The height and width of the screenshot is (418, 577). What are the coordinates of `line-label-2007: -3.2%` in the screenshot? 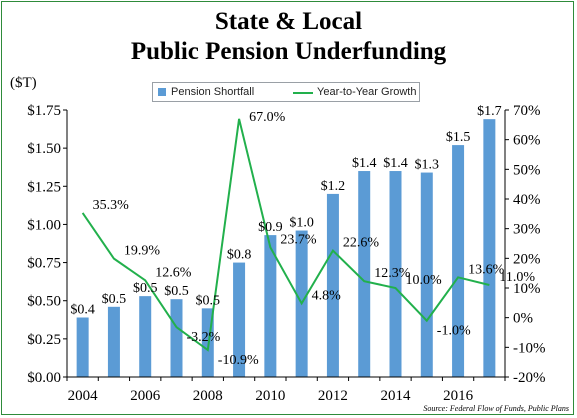 It's located at (204, 337).